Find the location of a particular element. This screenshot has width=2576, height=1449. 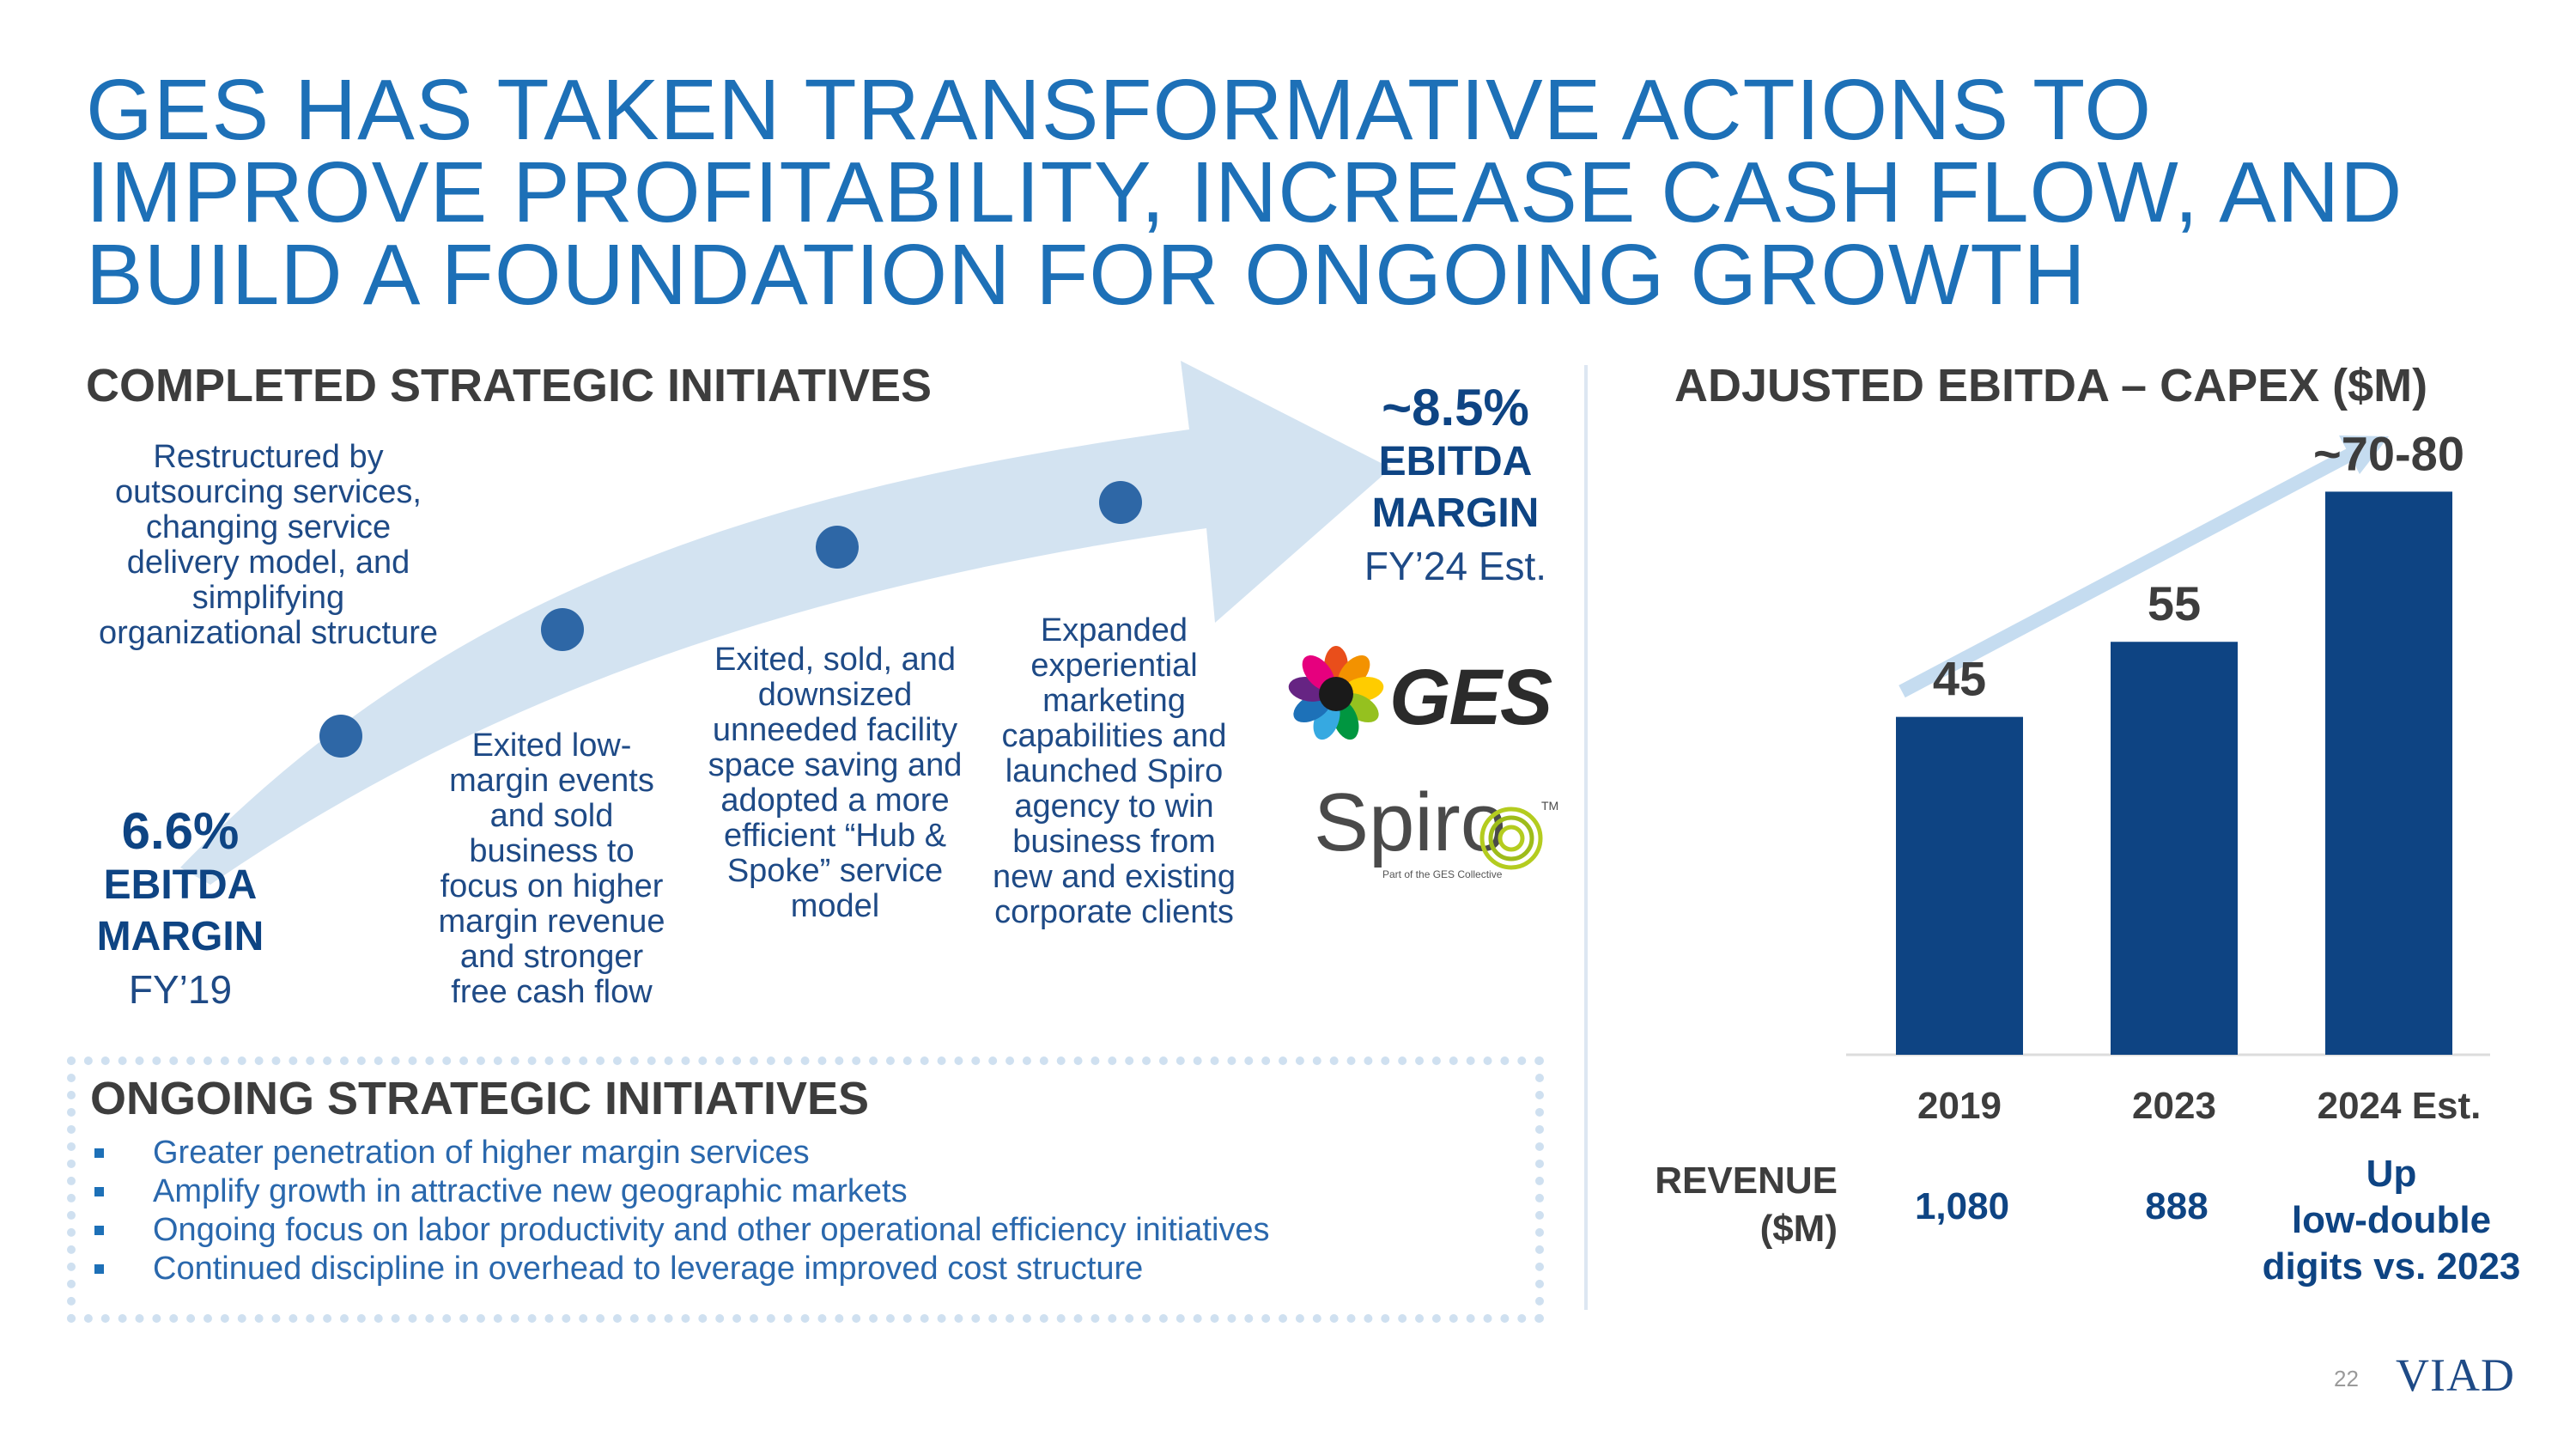

page-title-line-1: GES HAS TAKEN TRANSFORMATIVE ACTIONS TO is located at coordinates (1119, 110).